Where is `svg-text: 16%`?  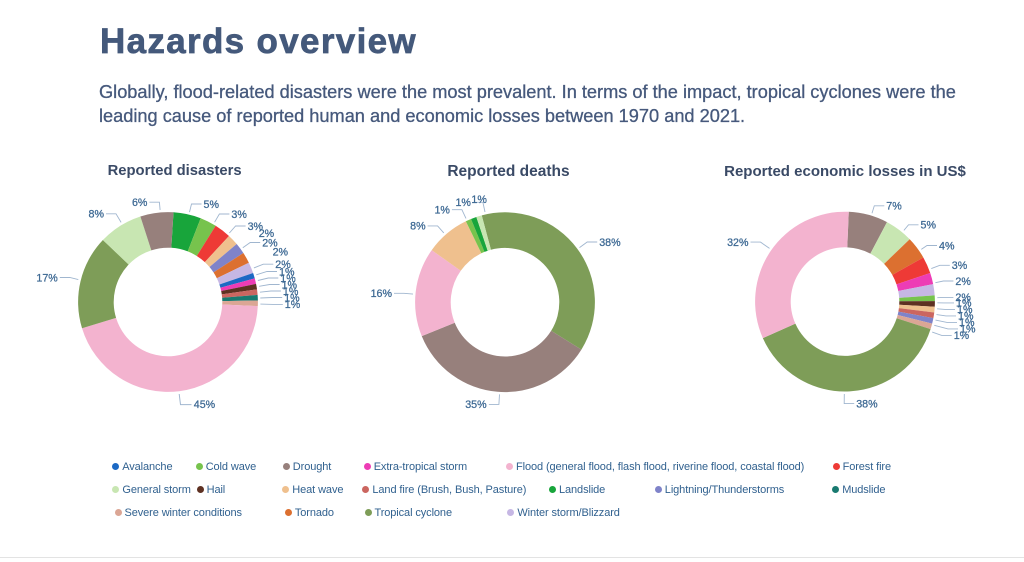
svg-text: 16% is located at coordinates (382, 294).